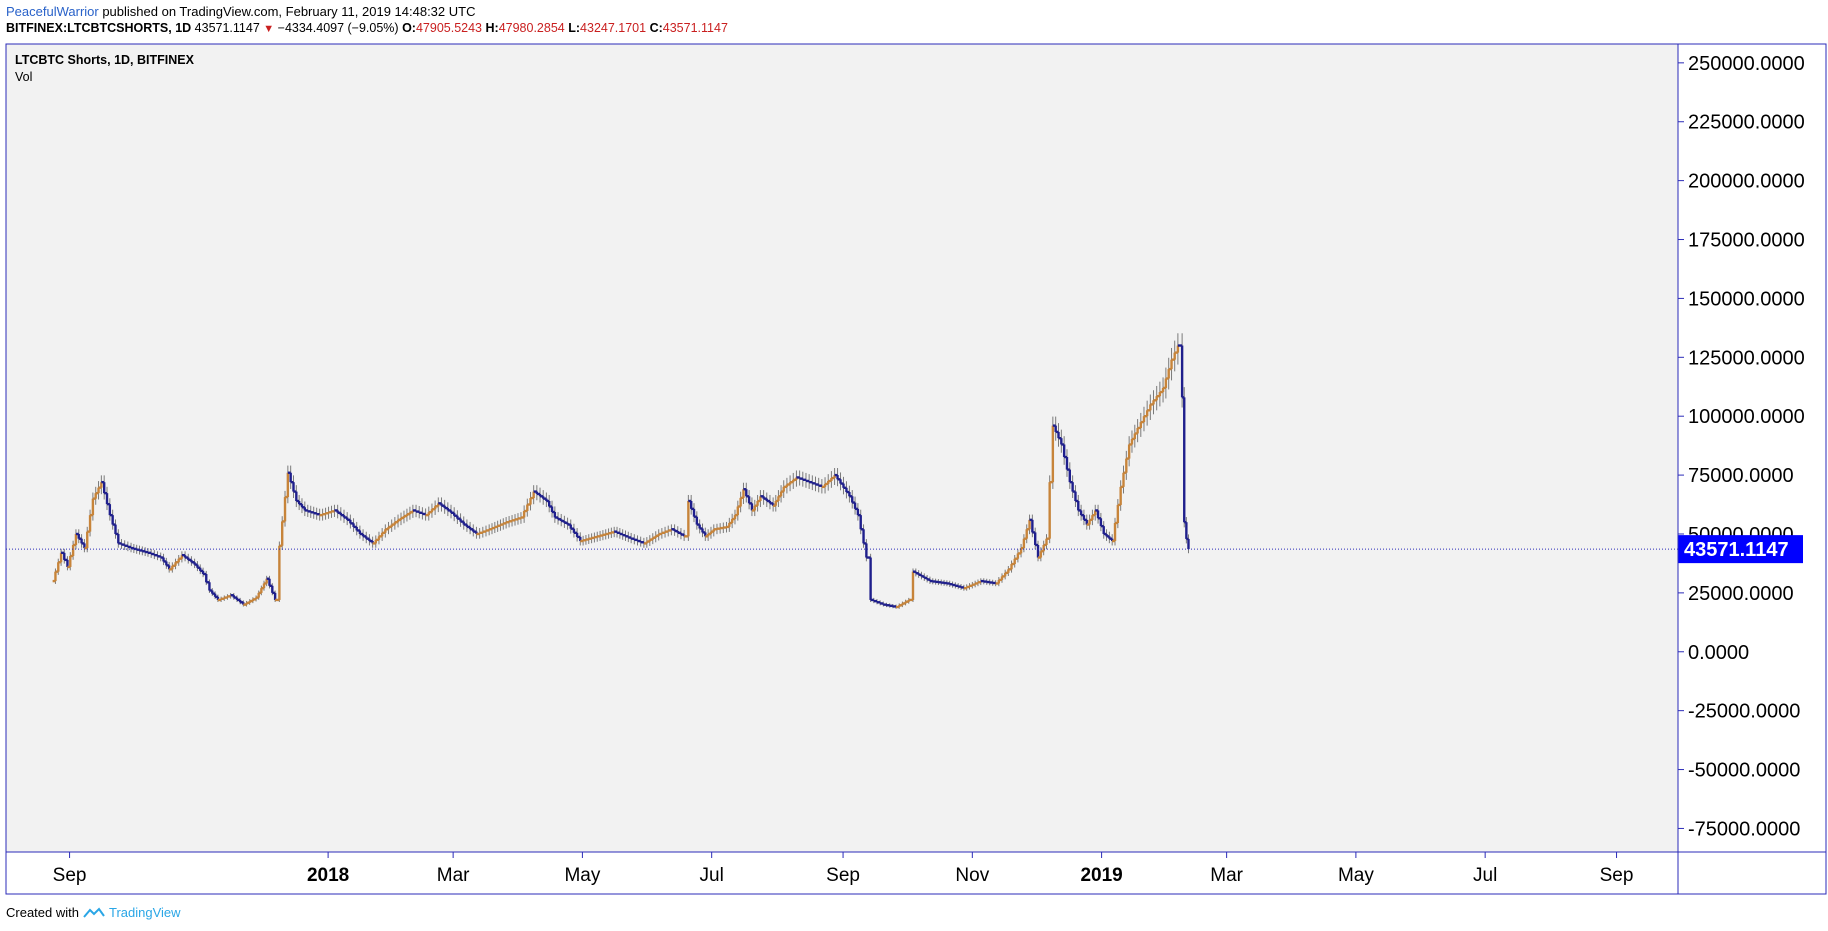 This screenshot has height=931, width=1828. I want to click on last-price-label: 43571.1147, so click(1740, 549).